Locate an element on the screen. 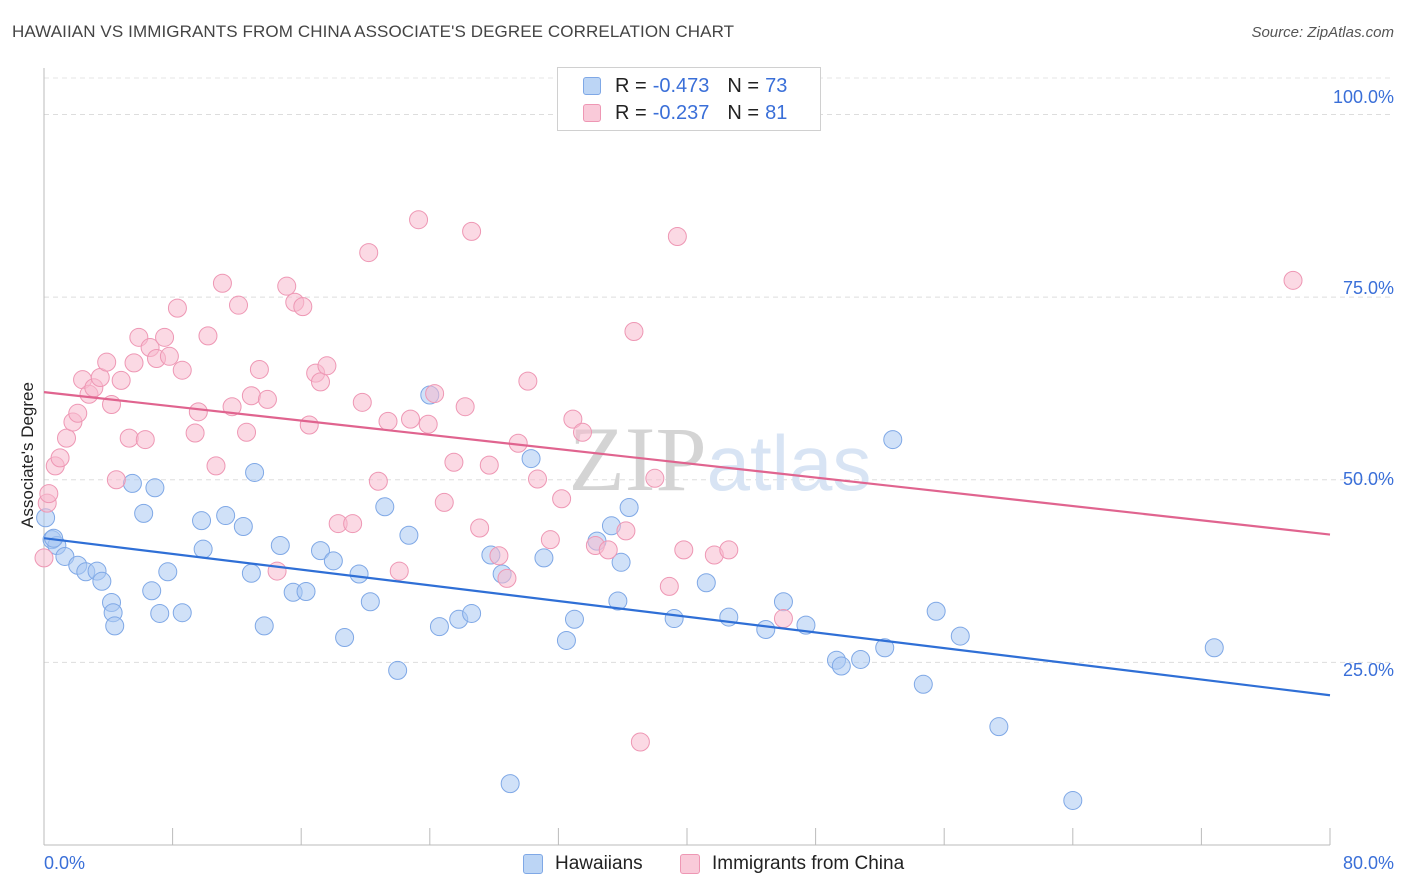  legend-r-value: -0.473 is located at coordinates (681, 85).